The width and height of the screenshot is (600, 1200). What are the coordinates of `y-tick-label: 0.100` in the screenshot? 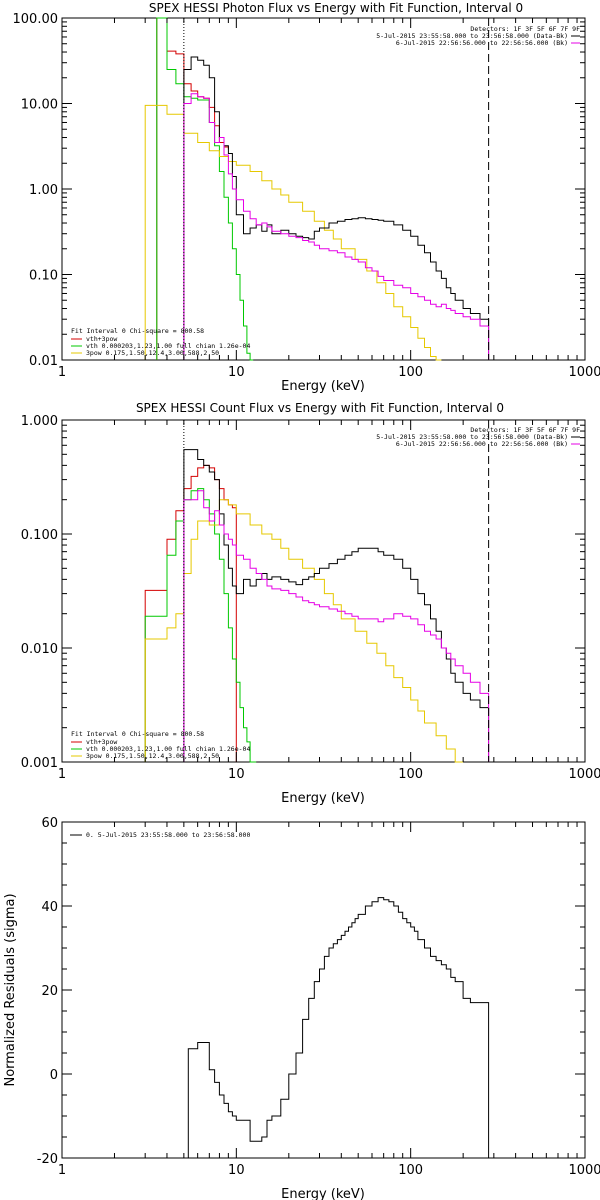 It's located at (39, 535).